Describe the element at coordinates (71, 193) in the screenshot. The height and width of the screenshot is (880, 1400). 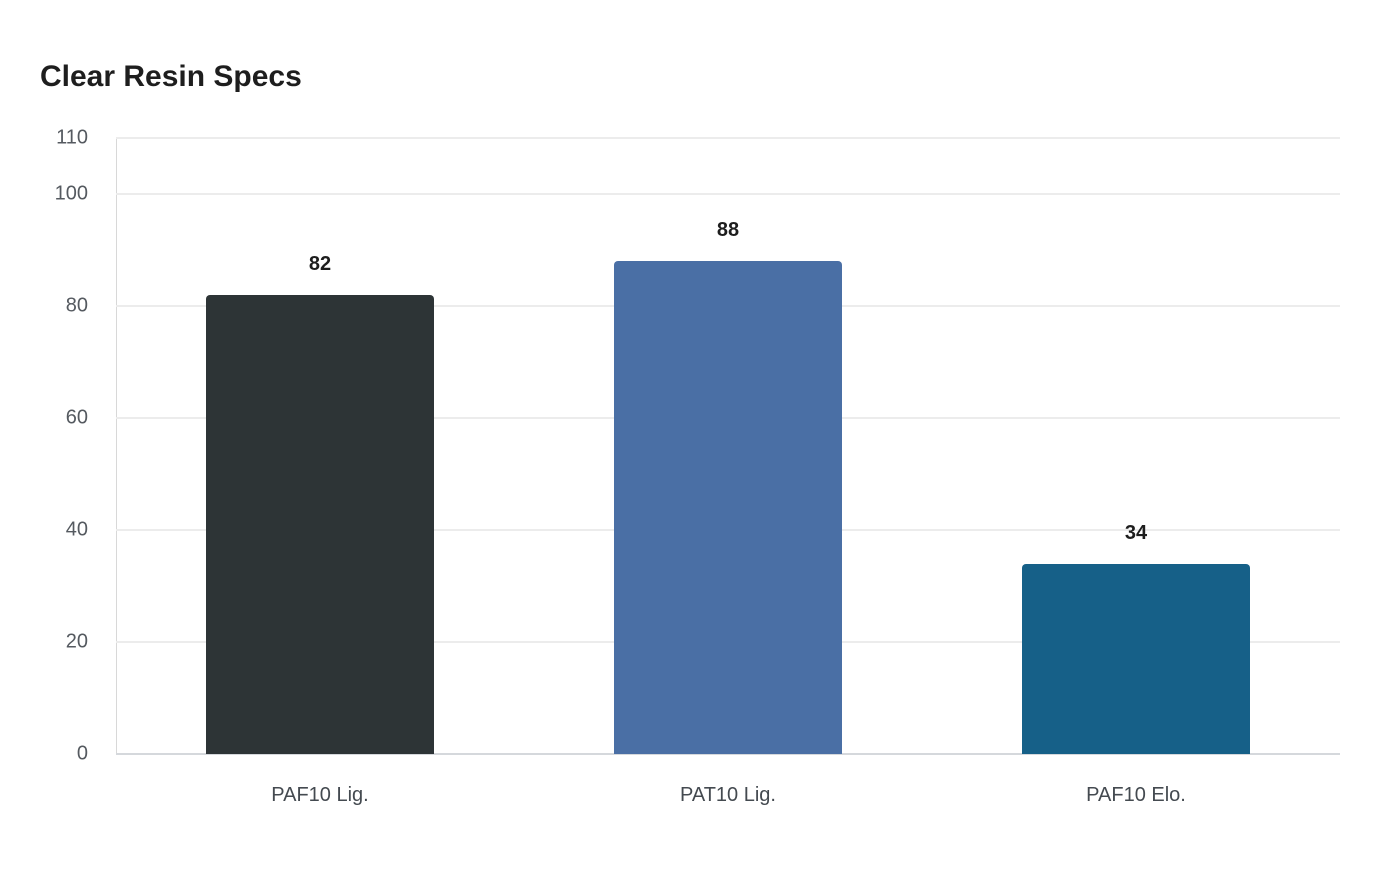
I see `y-tick-label: 100` at that location.